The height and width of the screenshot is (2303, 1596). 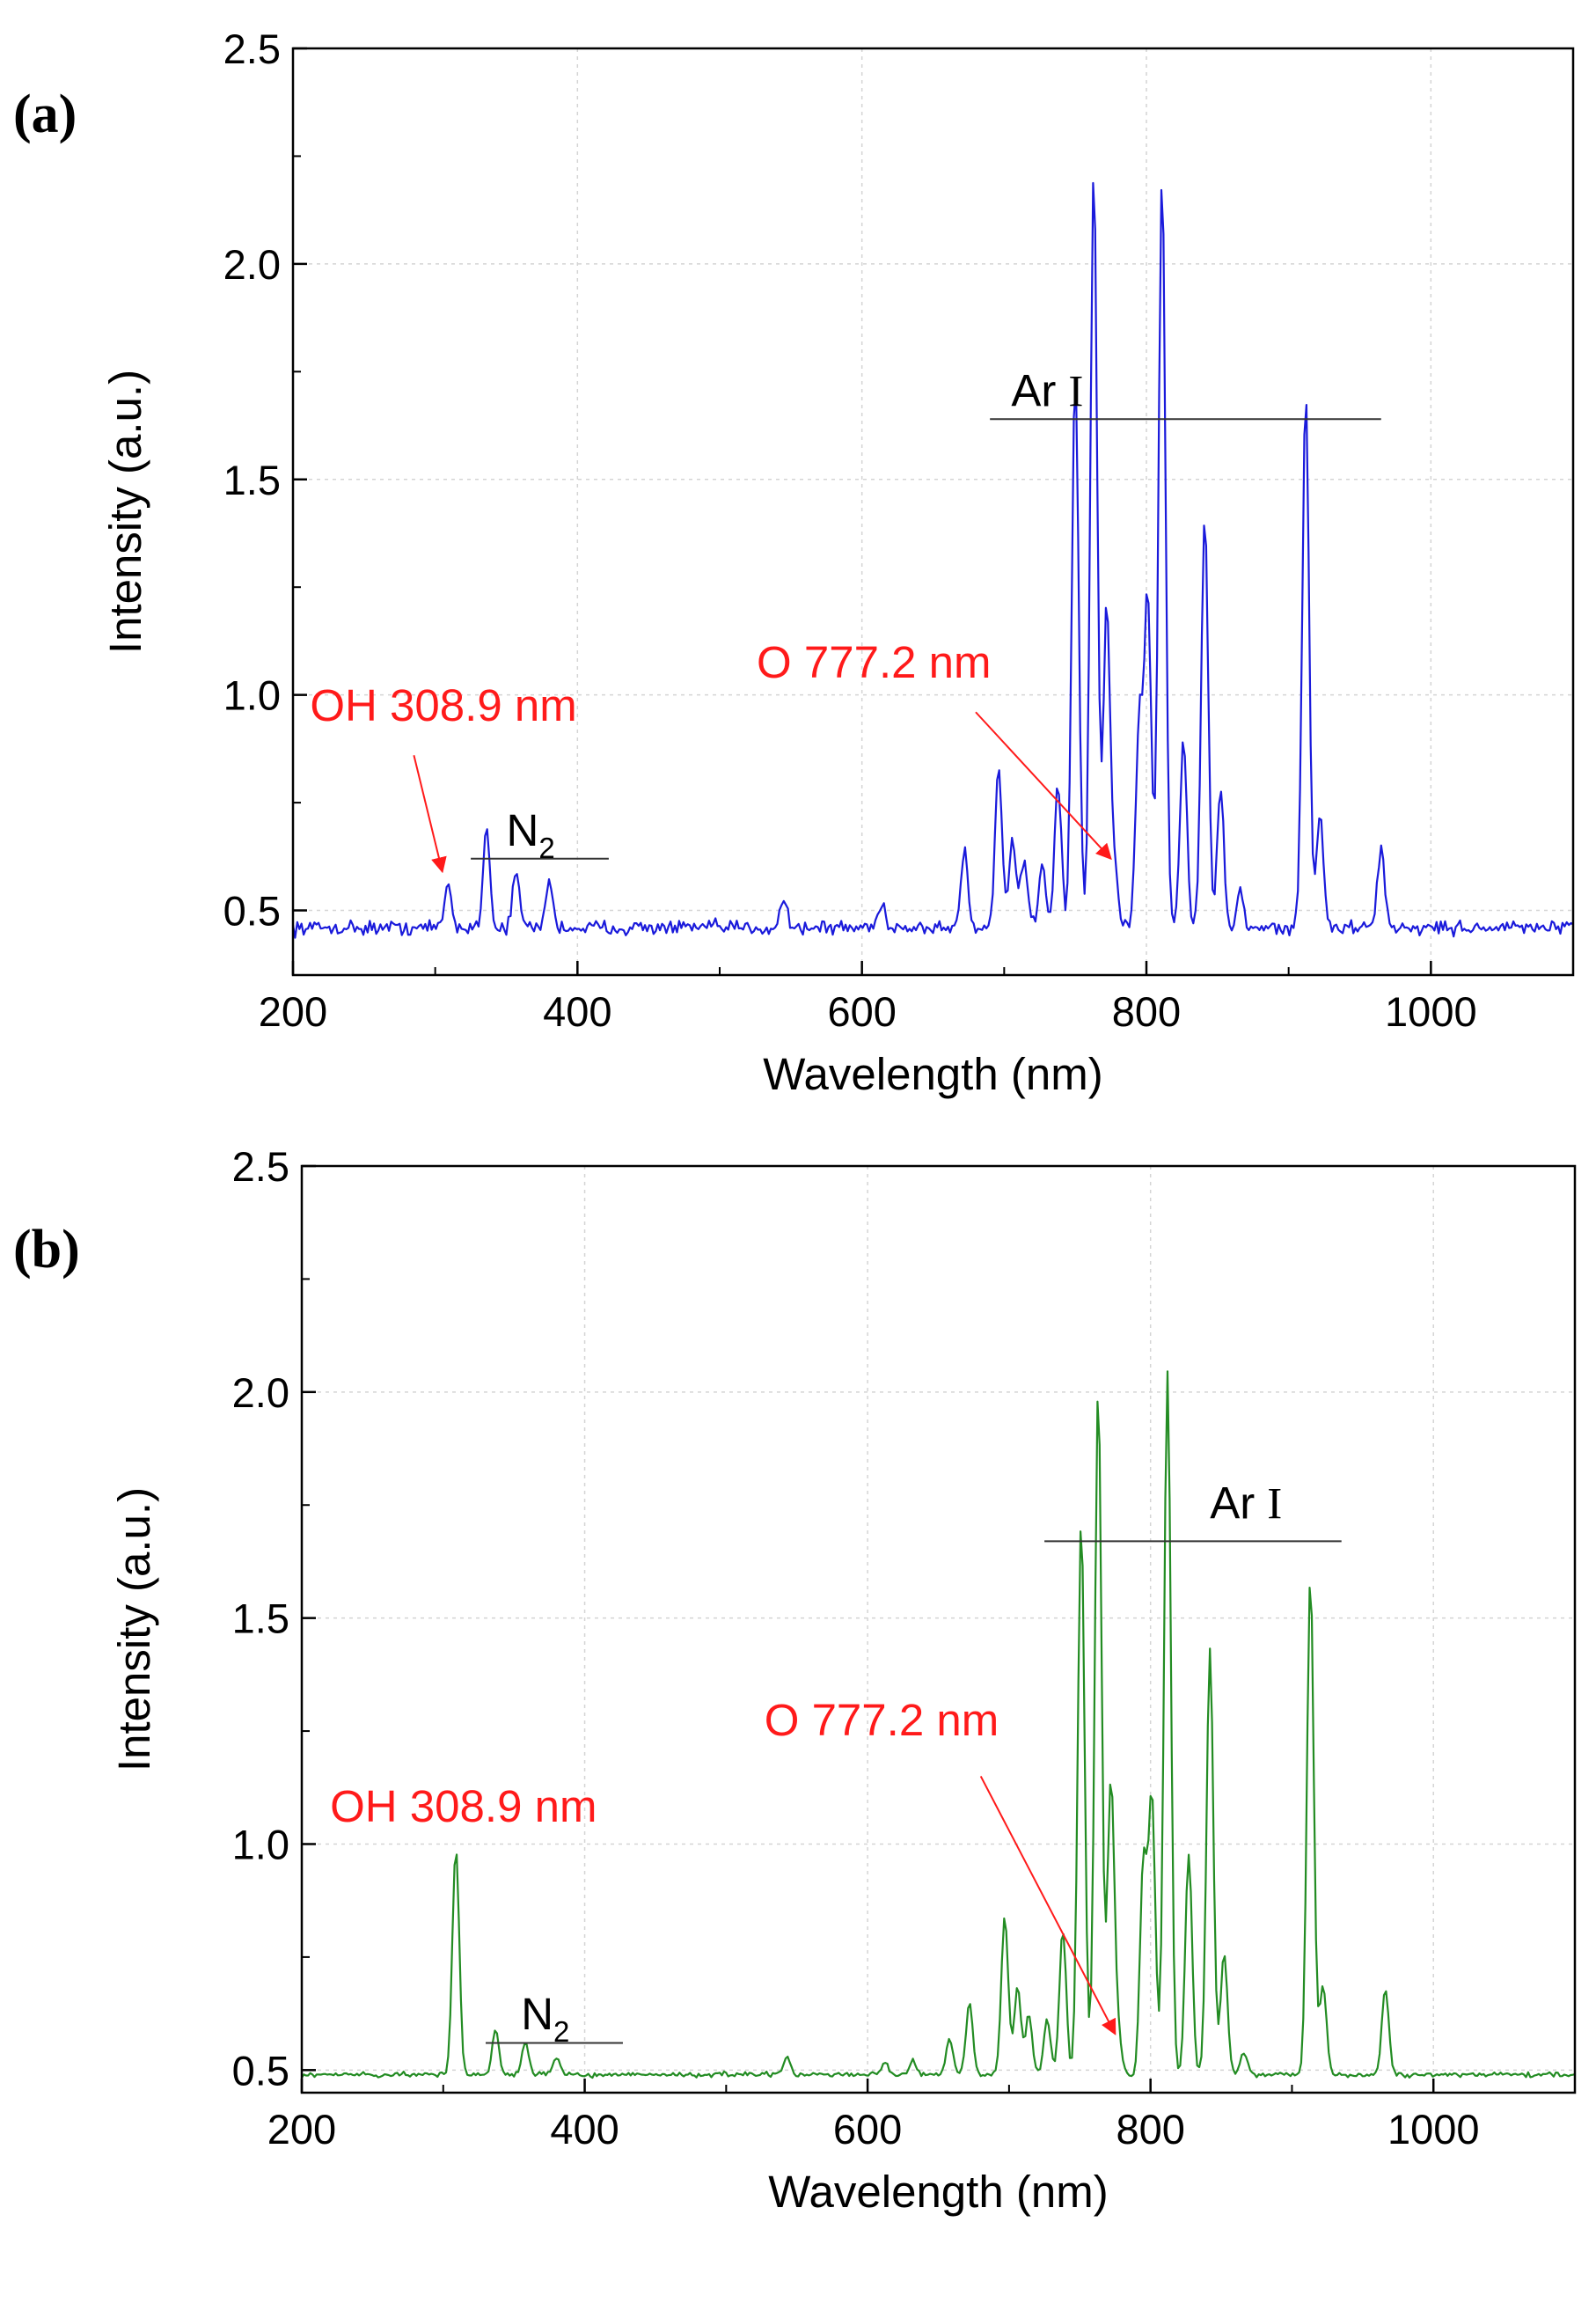 What do you see at coordinates (46, 1250) in the screenshot?
I see `panel-label-b: (b)` at bounding box center [46, 1250].